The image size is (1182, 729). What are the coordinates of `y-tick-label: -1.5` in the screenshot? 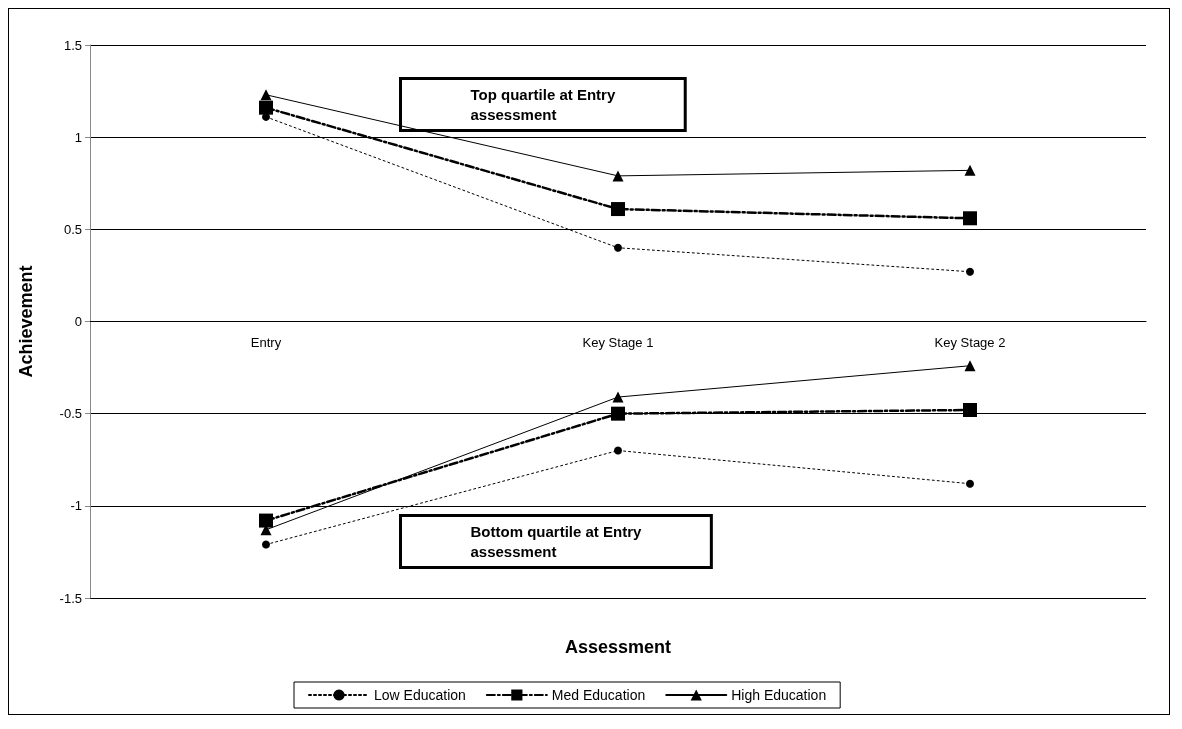 It's located at (70, 598).